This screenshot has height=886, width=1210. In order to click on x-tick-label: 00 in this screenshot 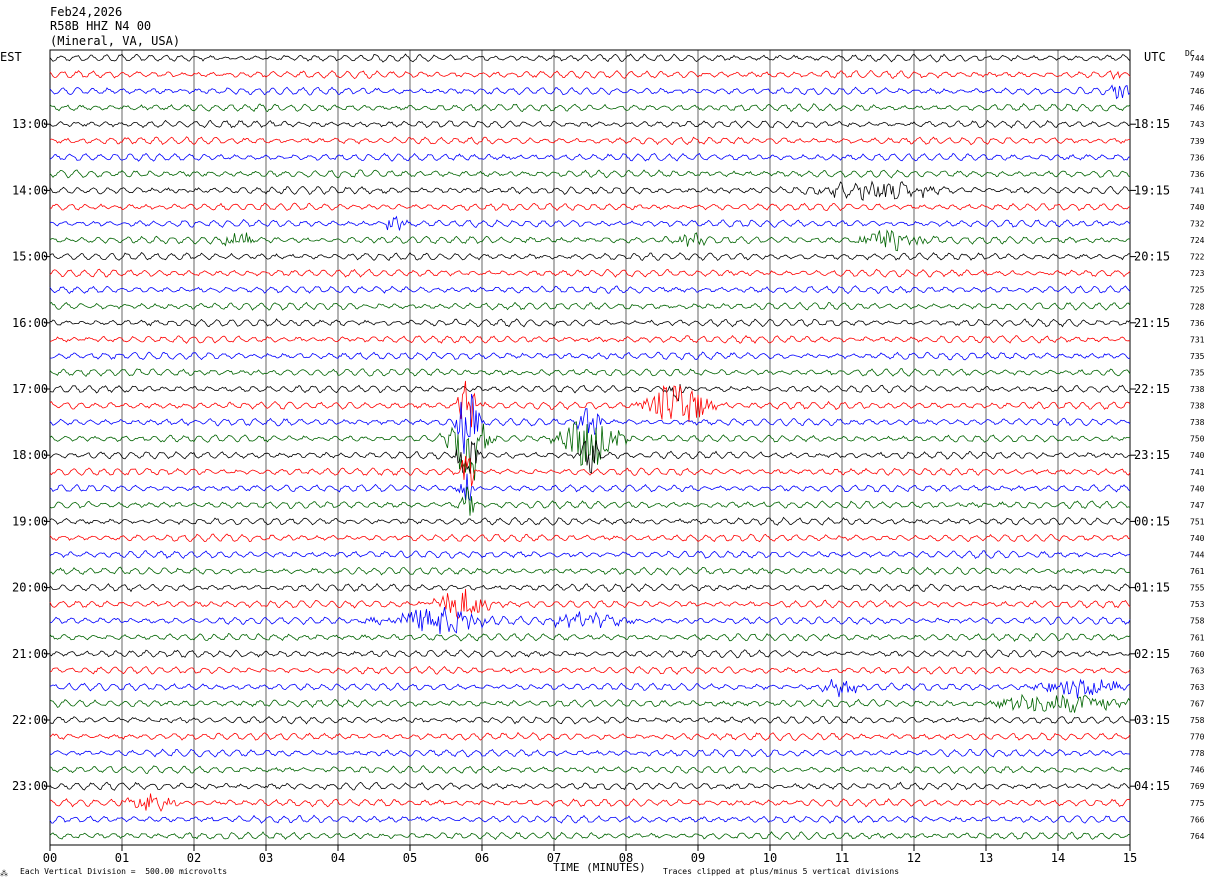, I will do `click(50, 858)`.